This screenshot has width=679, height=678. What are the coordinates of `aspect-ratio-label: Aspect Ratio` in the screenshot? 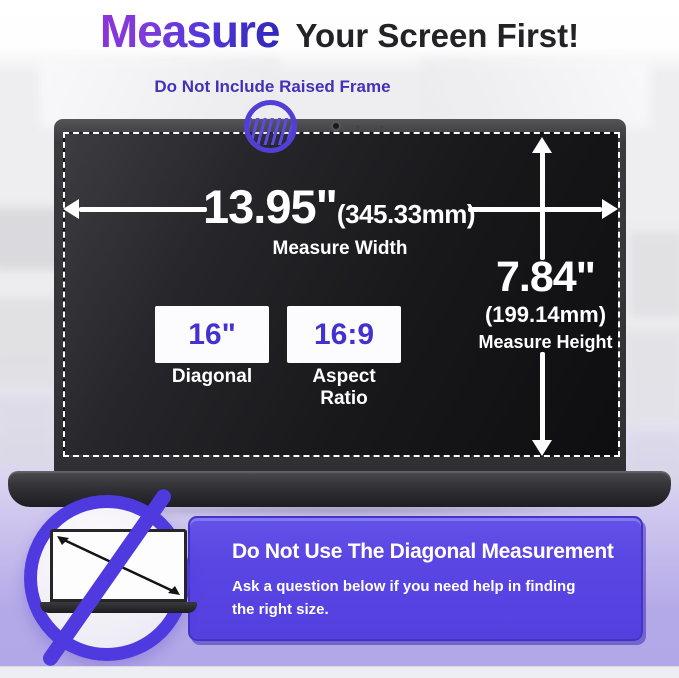 It's located at (344, 387).